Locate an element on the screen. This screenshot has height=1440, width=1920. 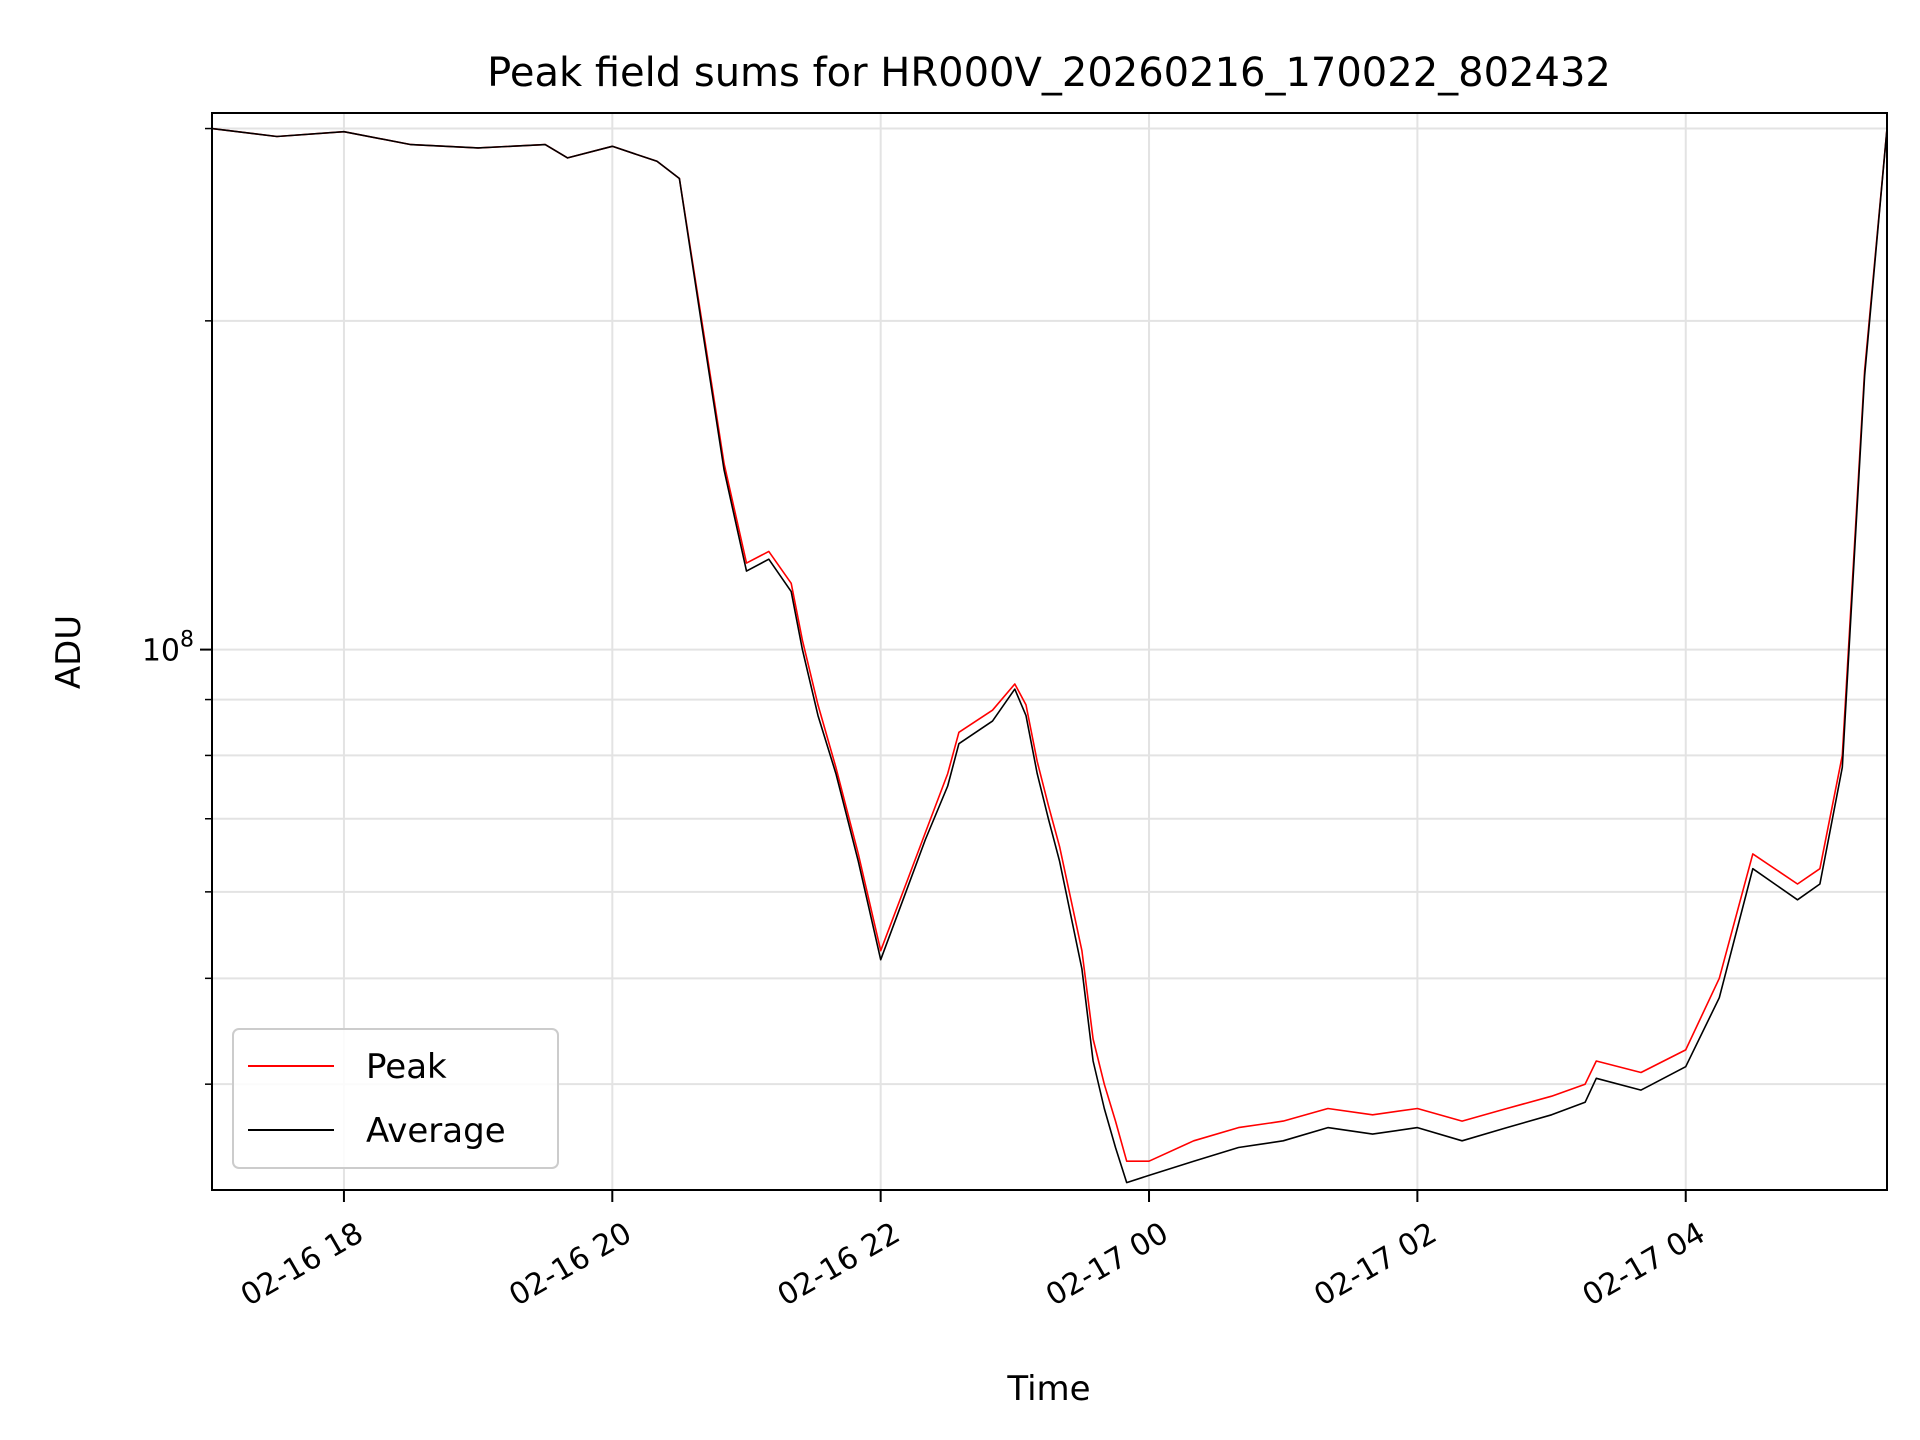
legend-box is located at coordinates (395, 1098).